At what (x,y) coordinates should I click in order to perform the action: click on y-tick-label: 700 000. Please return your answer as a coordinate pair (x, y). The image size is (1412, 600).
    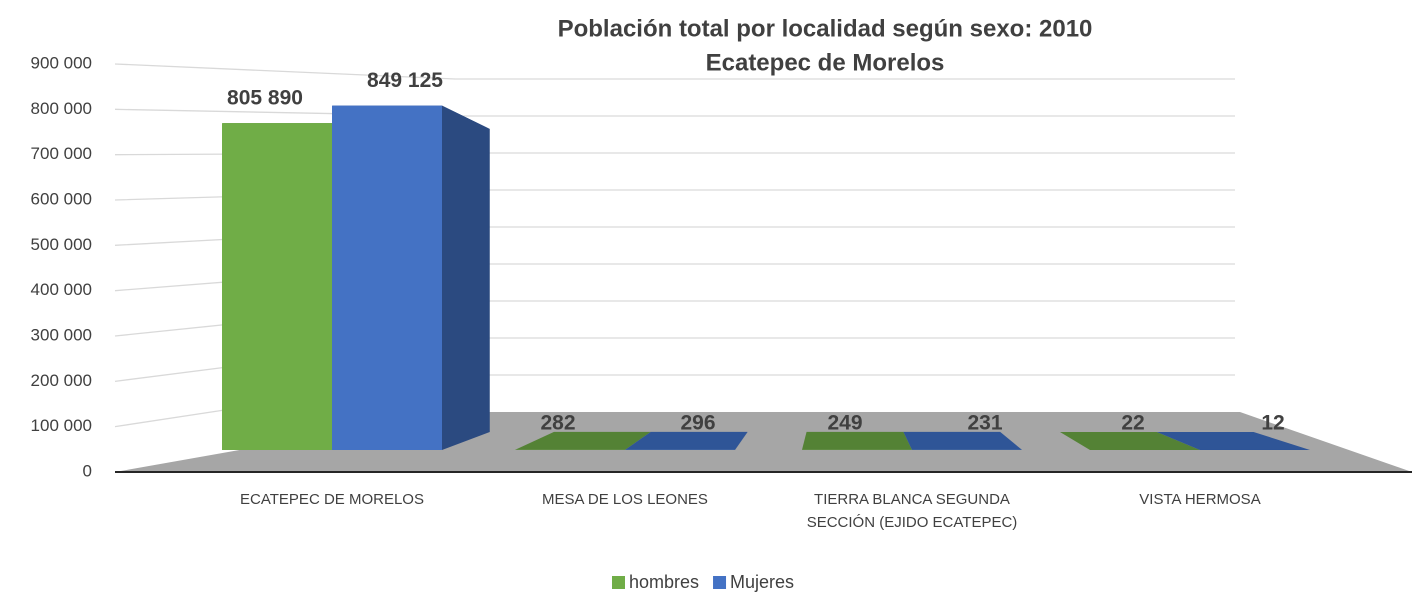
    Looking at the image, I should click on (61, 153).